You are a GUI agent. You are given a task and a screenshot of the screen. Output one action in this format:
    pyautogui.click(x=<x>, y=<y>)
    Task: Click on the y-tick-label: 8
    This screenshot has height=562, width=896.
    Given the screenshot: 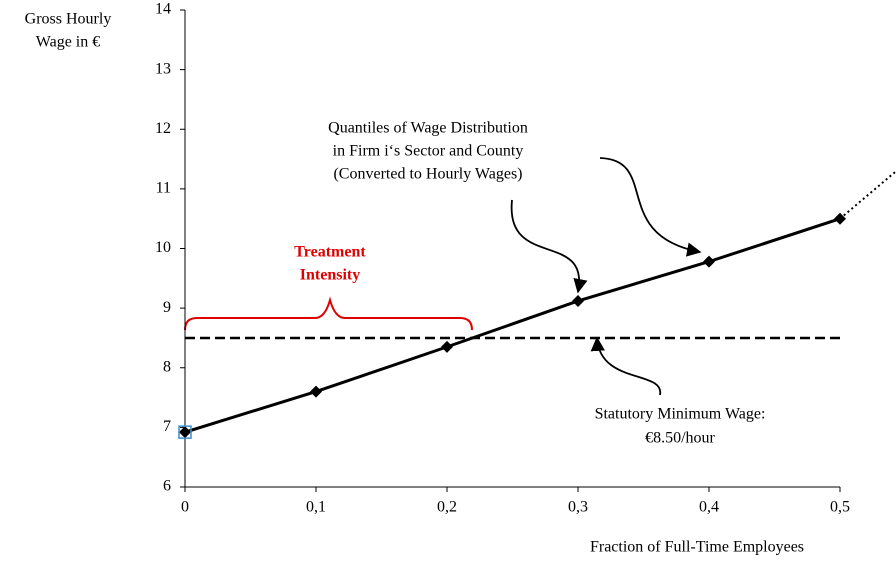 What is the action you would take?
    pyautogui.click(x=167, y=366)
    